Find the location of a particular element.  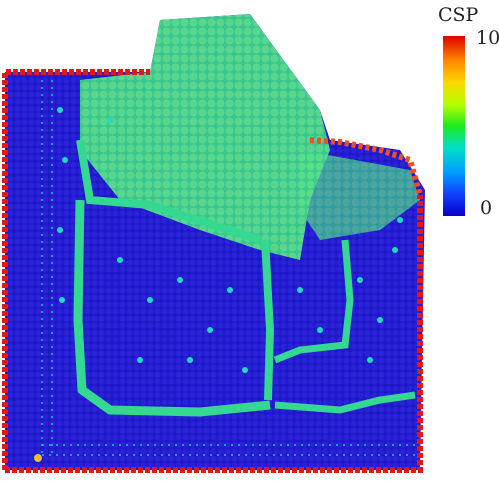

grain-boundary-right is located at coordinates (345, 402).